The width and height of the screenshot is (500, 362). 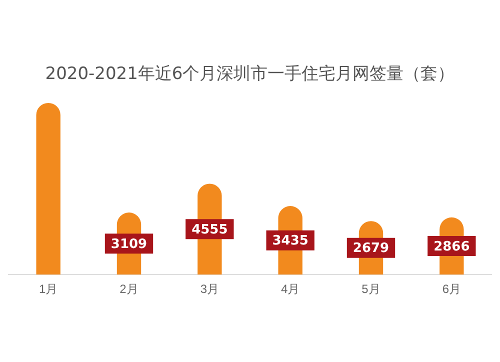 What do you see at coordinates (48, 289) in the screenshot?
I see `x-tick-label: 1月` at bounding box center [48, 289].